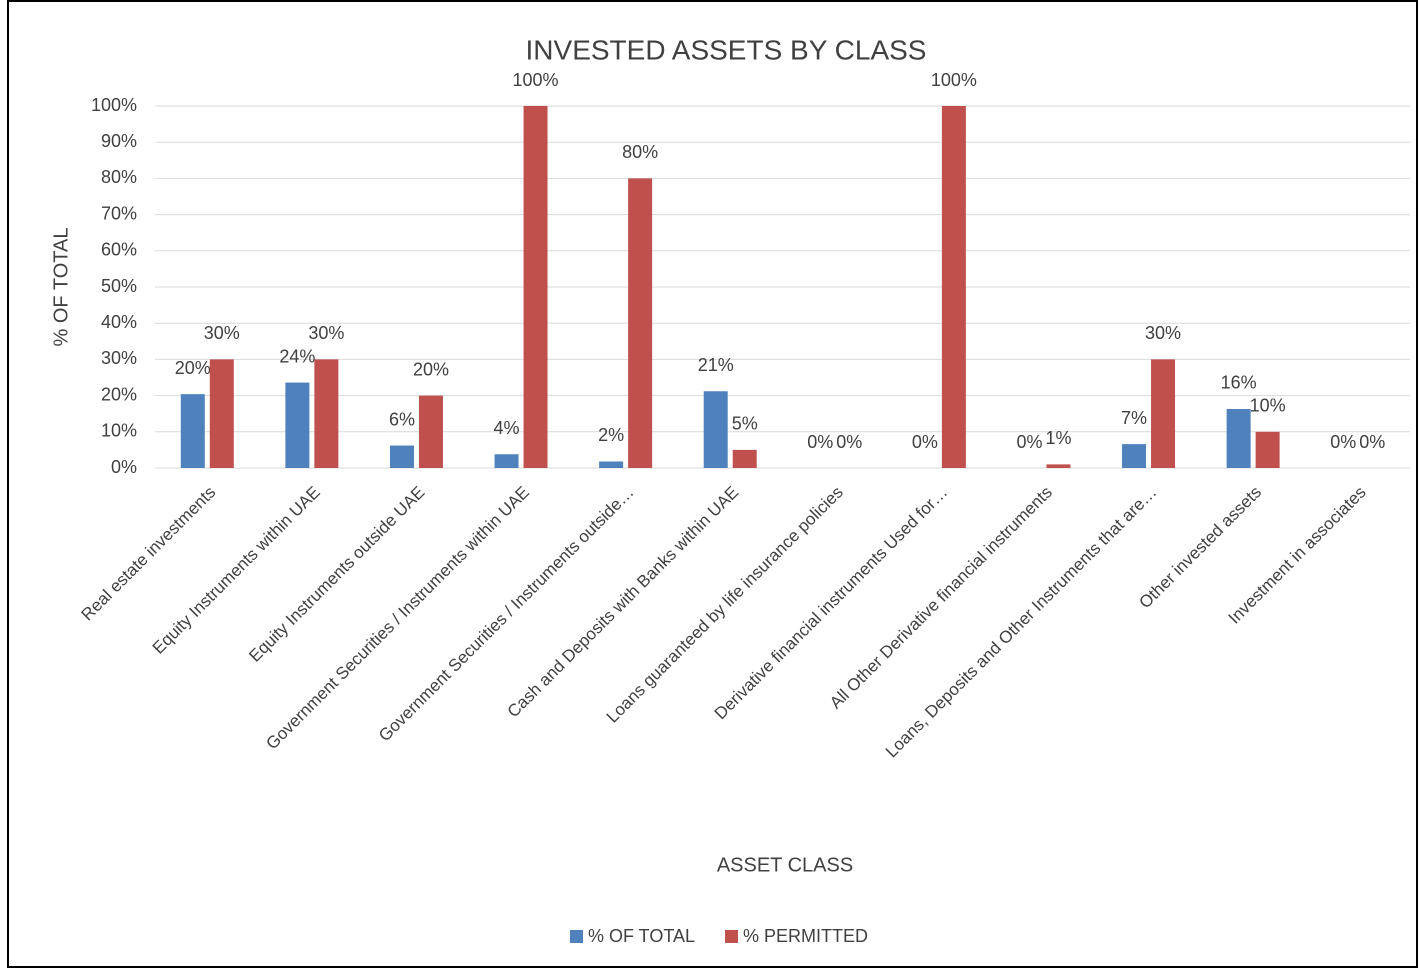  What do you see at coordinates (119, 177) in the screenshot?
I see `y-tick-label: 80%` at bounding box center [119, 177].